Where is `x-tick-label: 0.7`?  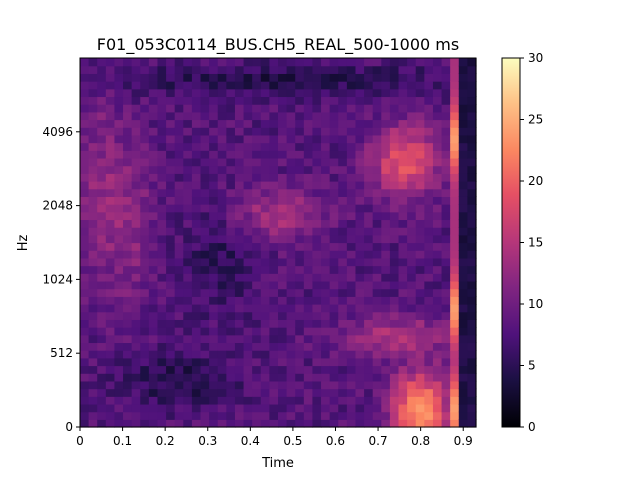
x-tick-label: 0.7 is located at coordinates (378, 441).